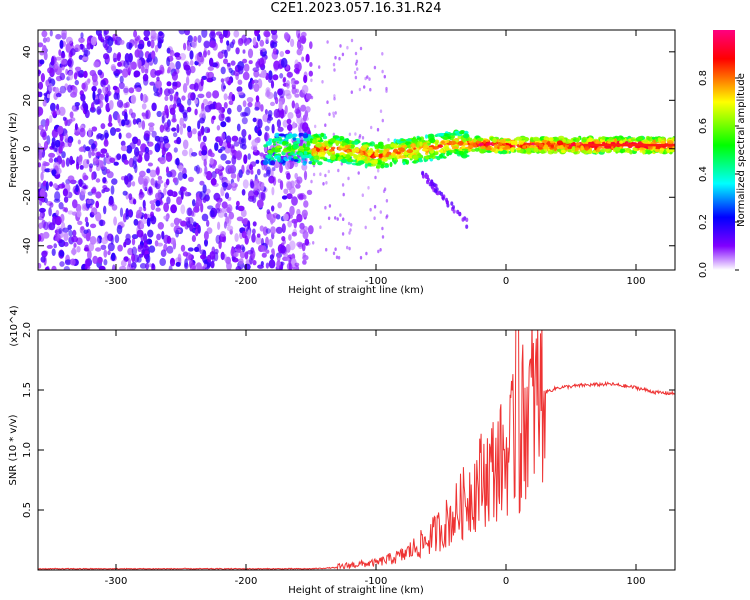 The width and height of the screenshot is (750, 600). What do you see at coordinates (453, 207) in the screenshot?
I see `tail-cell` at bounding box center [453, 207].